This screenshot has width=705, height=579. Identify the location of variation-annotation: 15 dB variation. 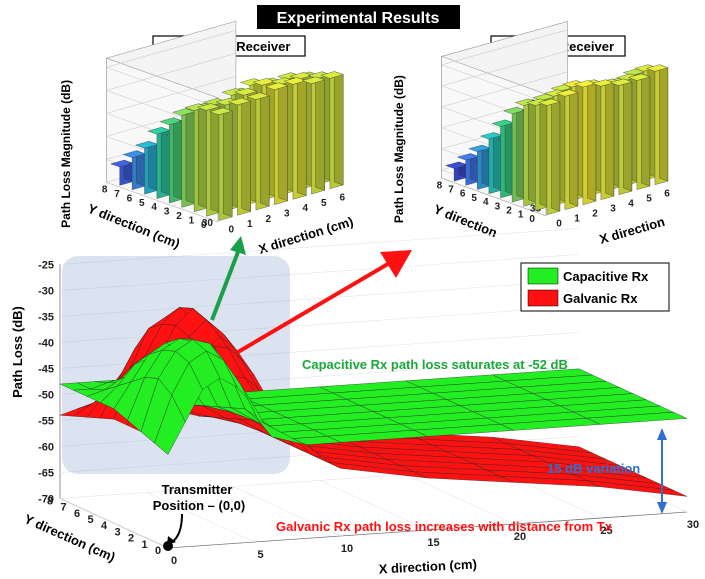
(593, 468).